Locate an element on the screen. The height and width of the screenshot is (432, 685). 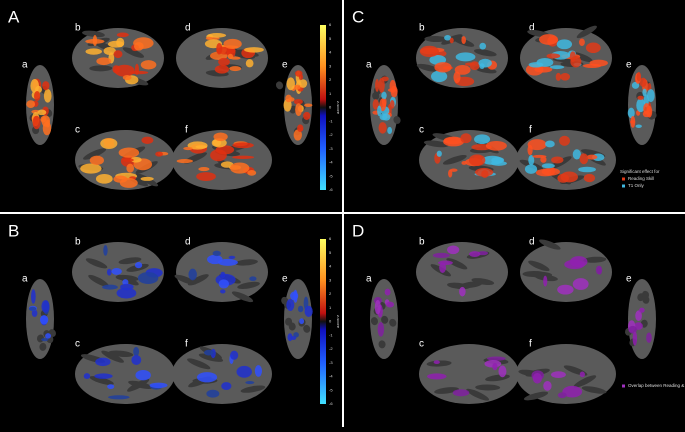
colorbar is located at coordinates (323, 321).